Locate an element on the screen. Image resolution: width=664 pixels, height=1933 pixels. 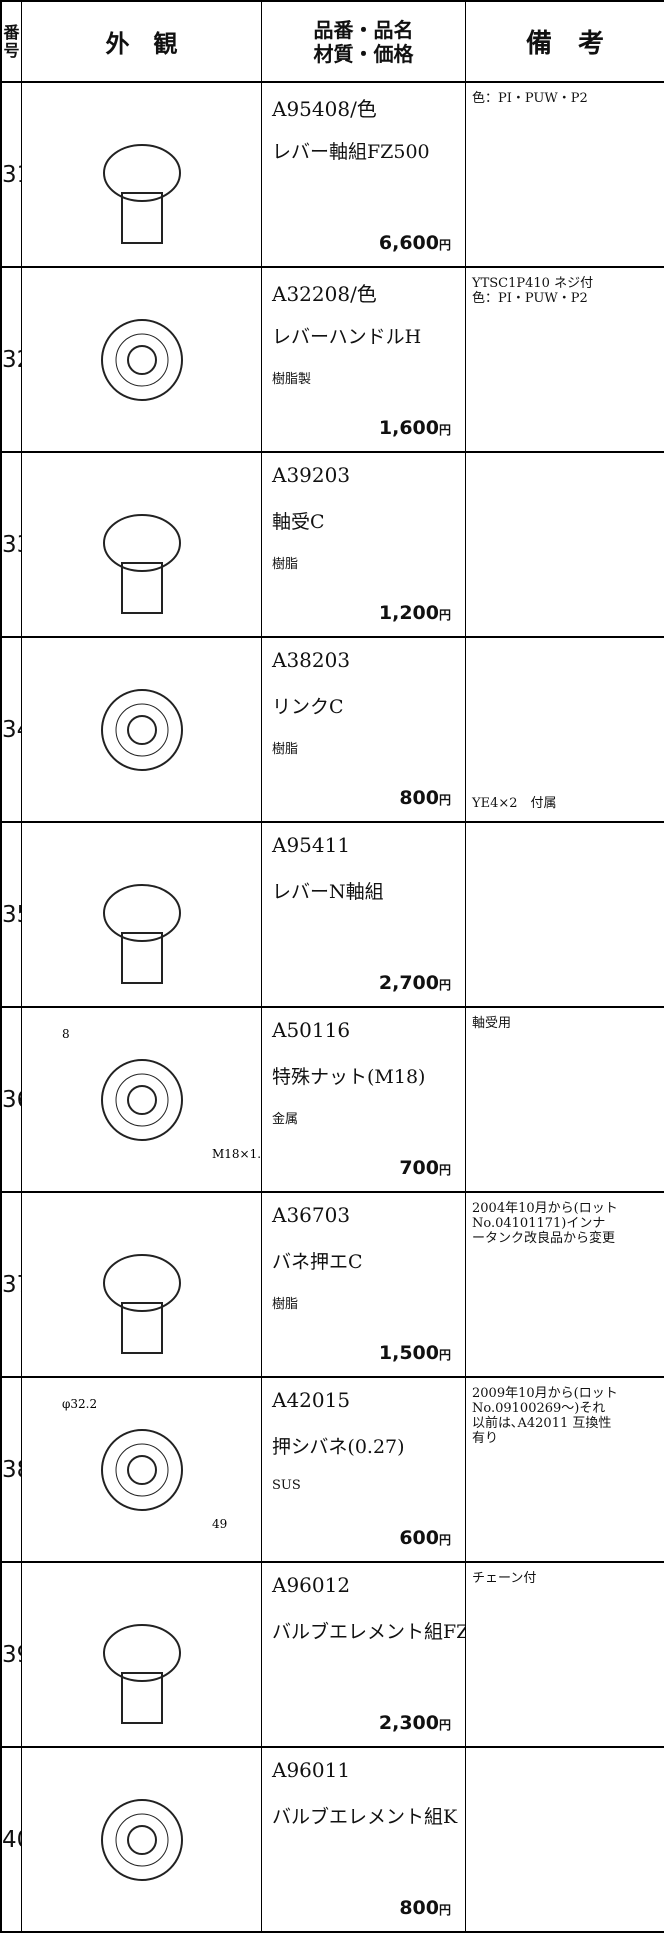
part-name: 軸受C is located at coordinates (298, 522).